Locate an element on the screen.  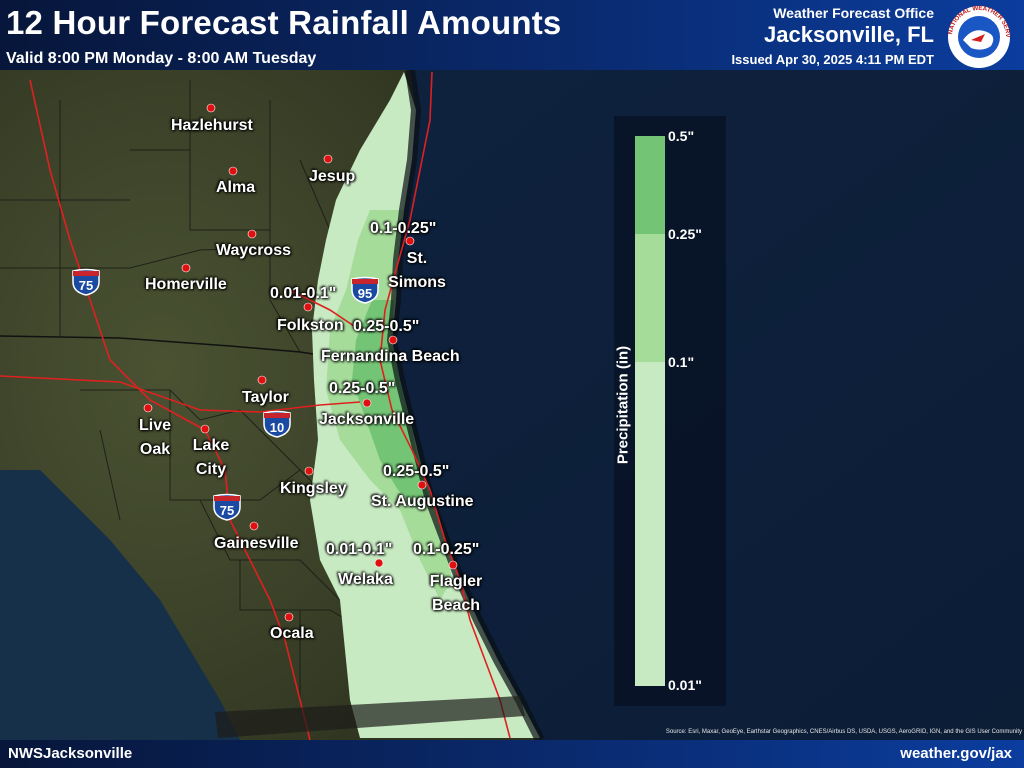
legend-panel is located at coordinates (670, 411).